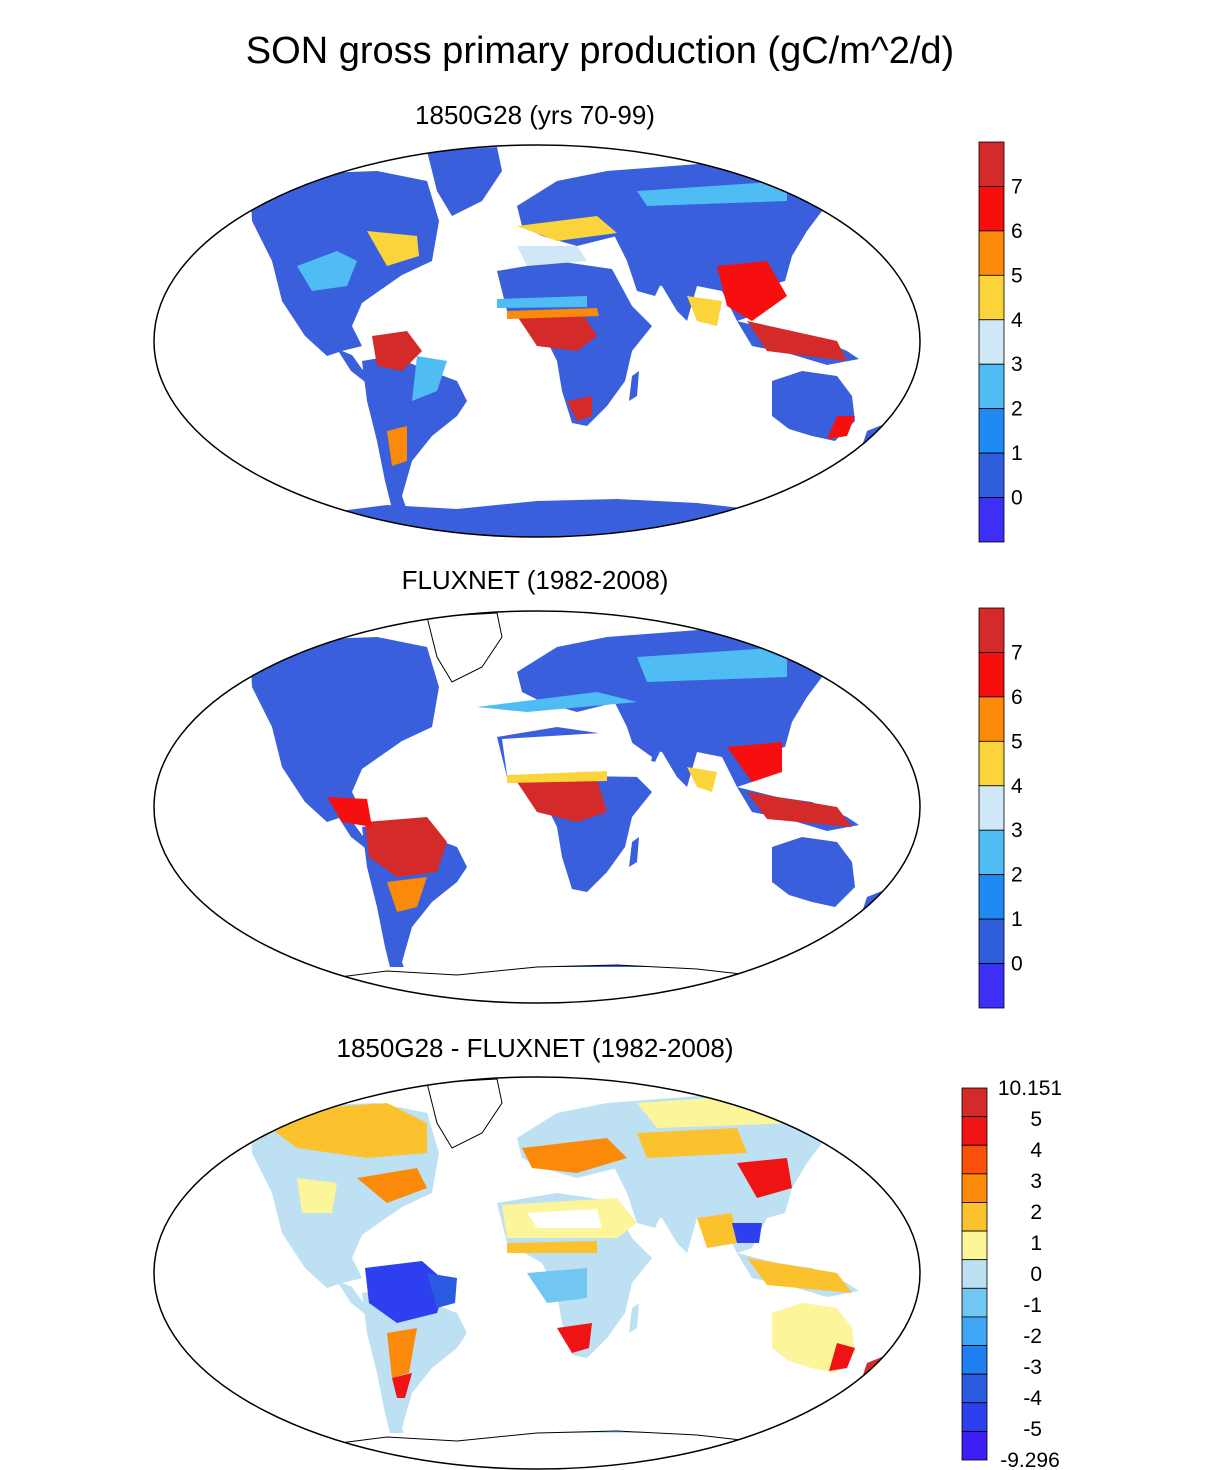  What do you see at coordinates (535, 1048) in the screenshot?
I see `panel-title-difference: 1850G28 - FLUXNET (1982-2008)` at bounding box center [535, 1048].